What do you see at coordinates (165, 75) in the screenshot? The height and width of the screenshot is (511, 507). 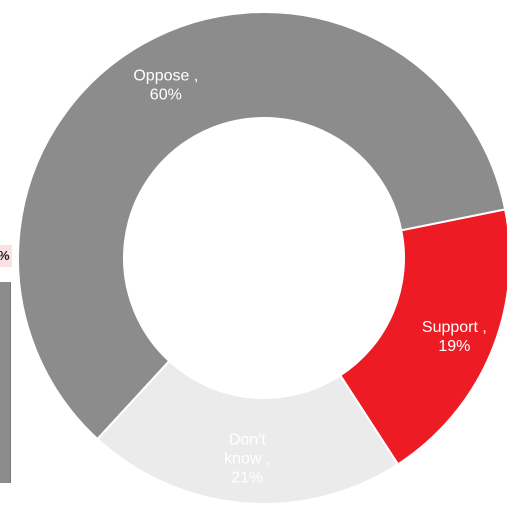 I see `slice-label-line: Oppose ,` at bounding box center [165, 75].